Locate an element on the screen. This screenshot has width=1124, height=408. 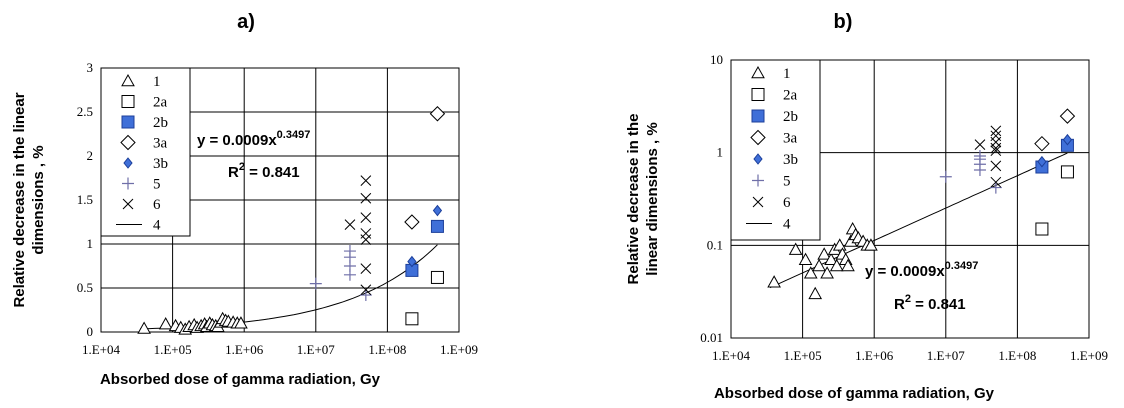
legend-label-2b: 2b is located at coordinates (160, 123).